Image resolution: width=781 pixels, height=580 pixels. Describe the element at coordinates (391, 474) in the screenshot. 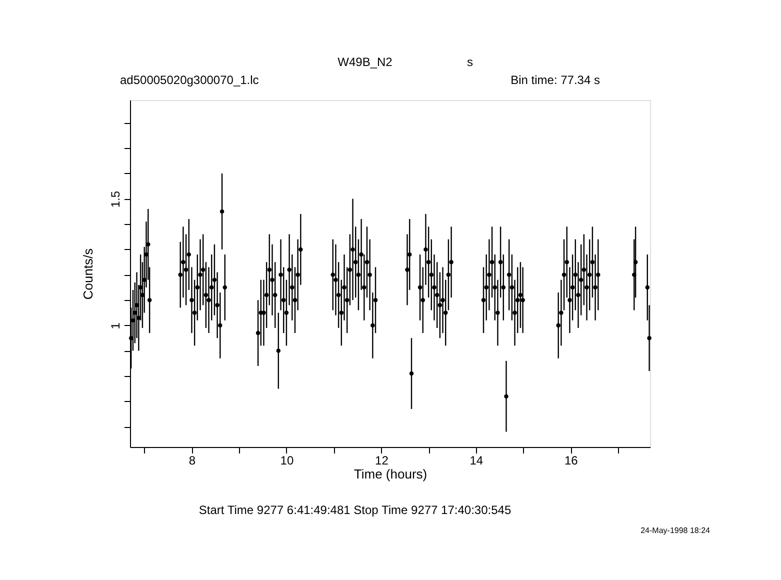

I see `x-axis-title: Time (hours)` at that location.